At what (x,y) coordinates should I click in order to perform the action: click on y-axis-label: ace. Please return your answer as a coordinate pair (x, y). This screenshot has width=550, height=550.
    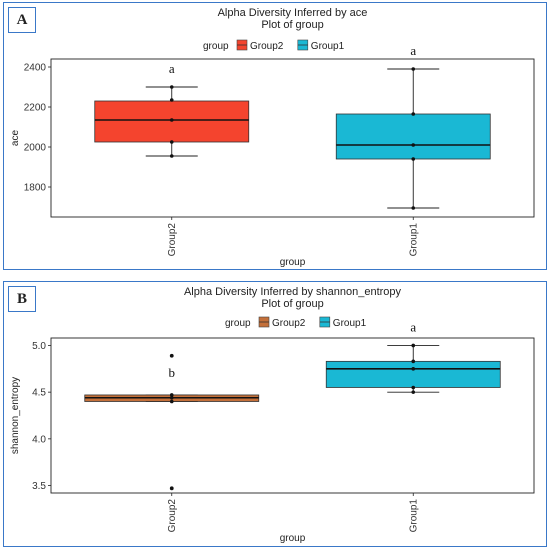
    Looking at the image, I should click on (15, 138).